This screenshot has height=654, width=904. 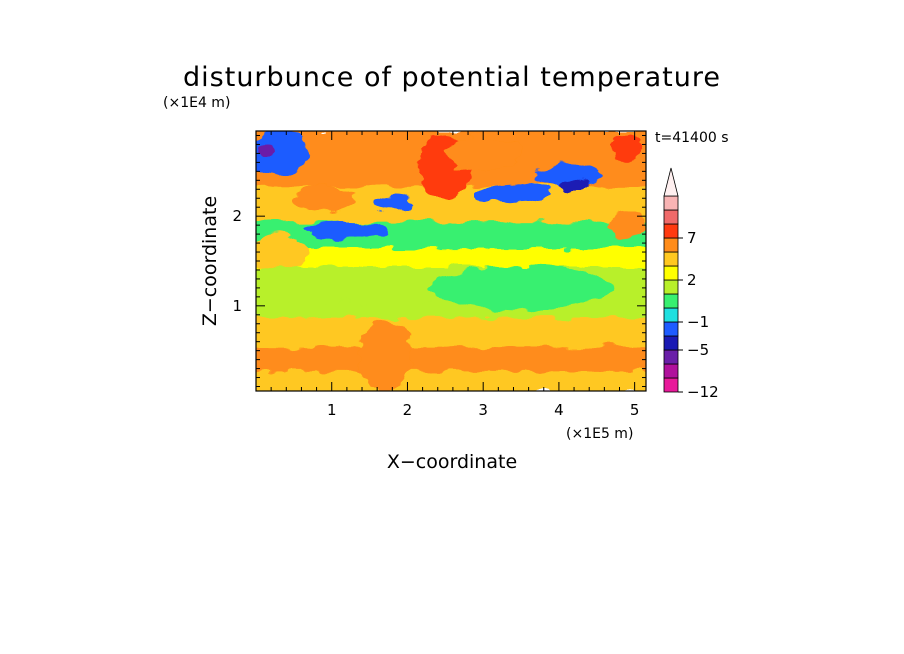 What do you see at coordinates (692, 280) in the screenshot?
I see `colorbar-label: 2` at bounding box center [692, 280].